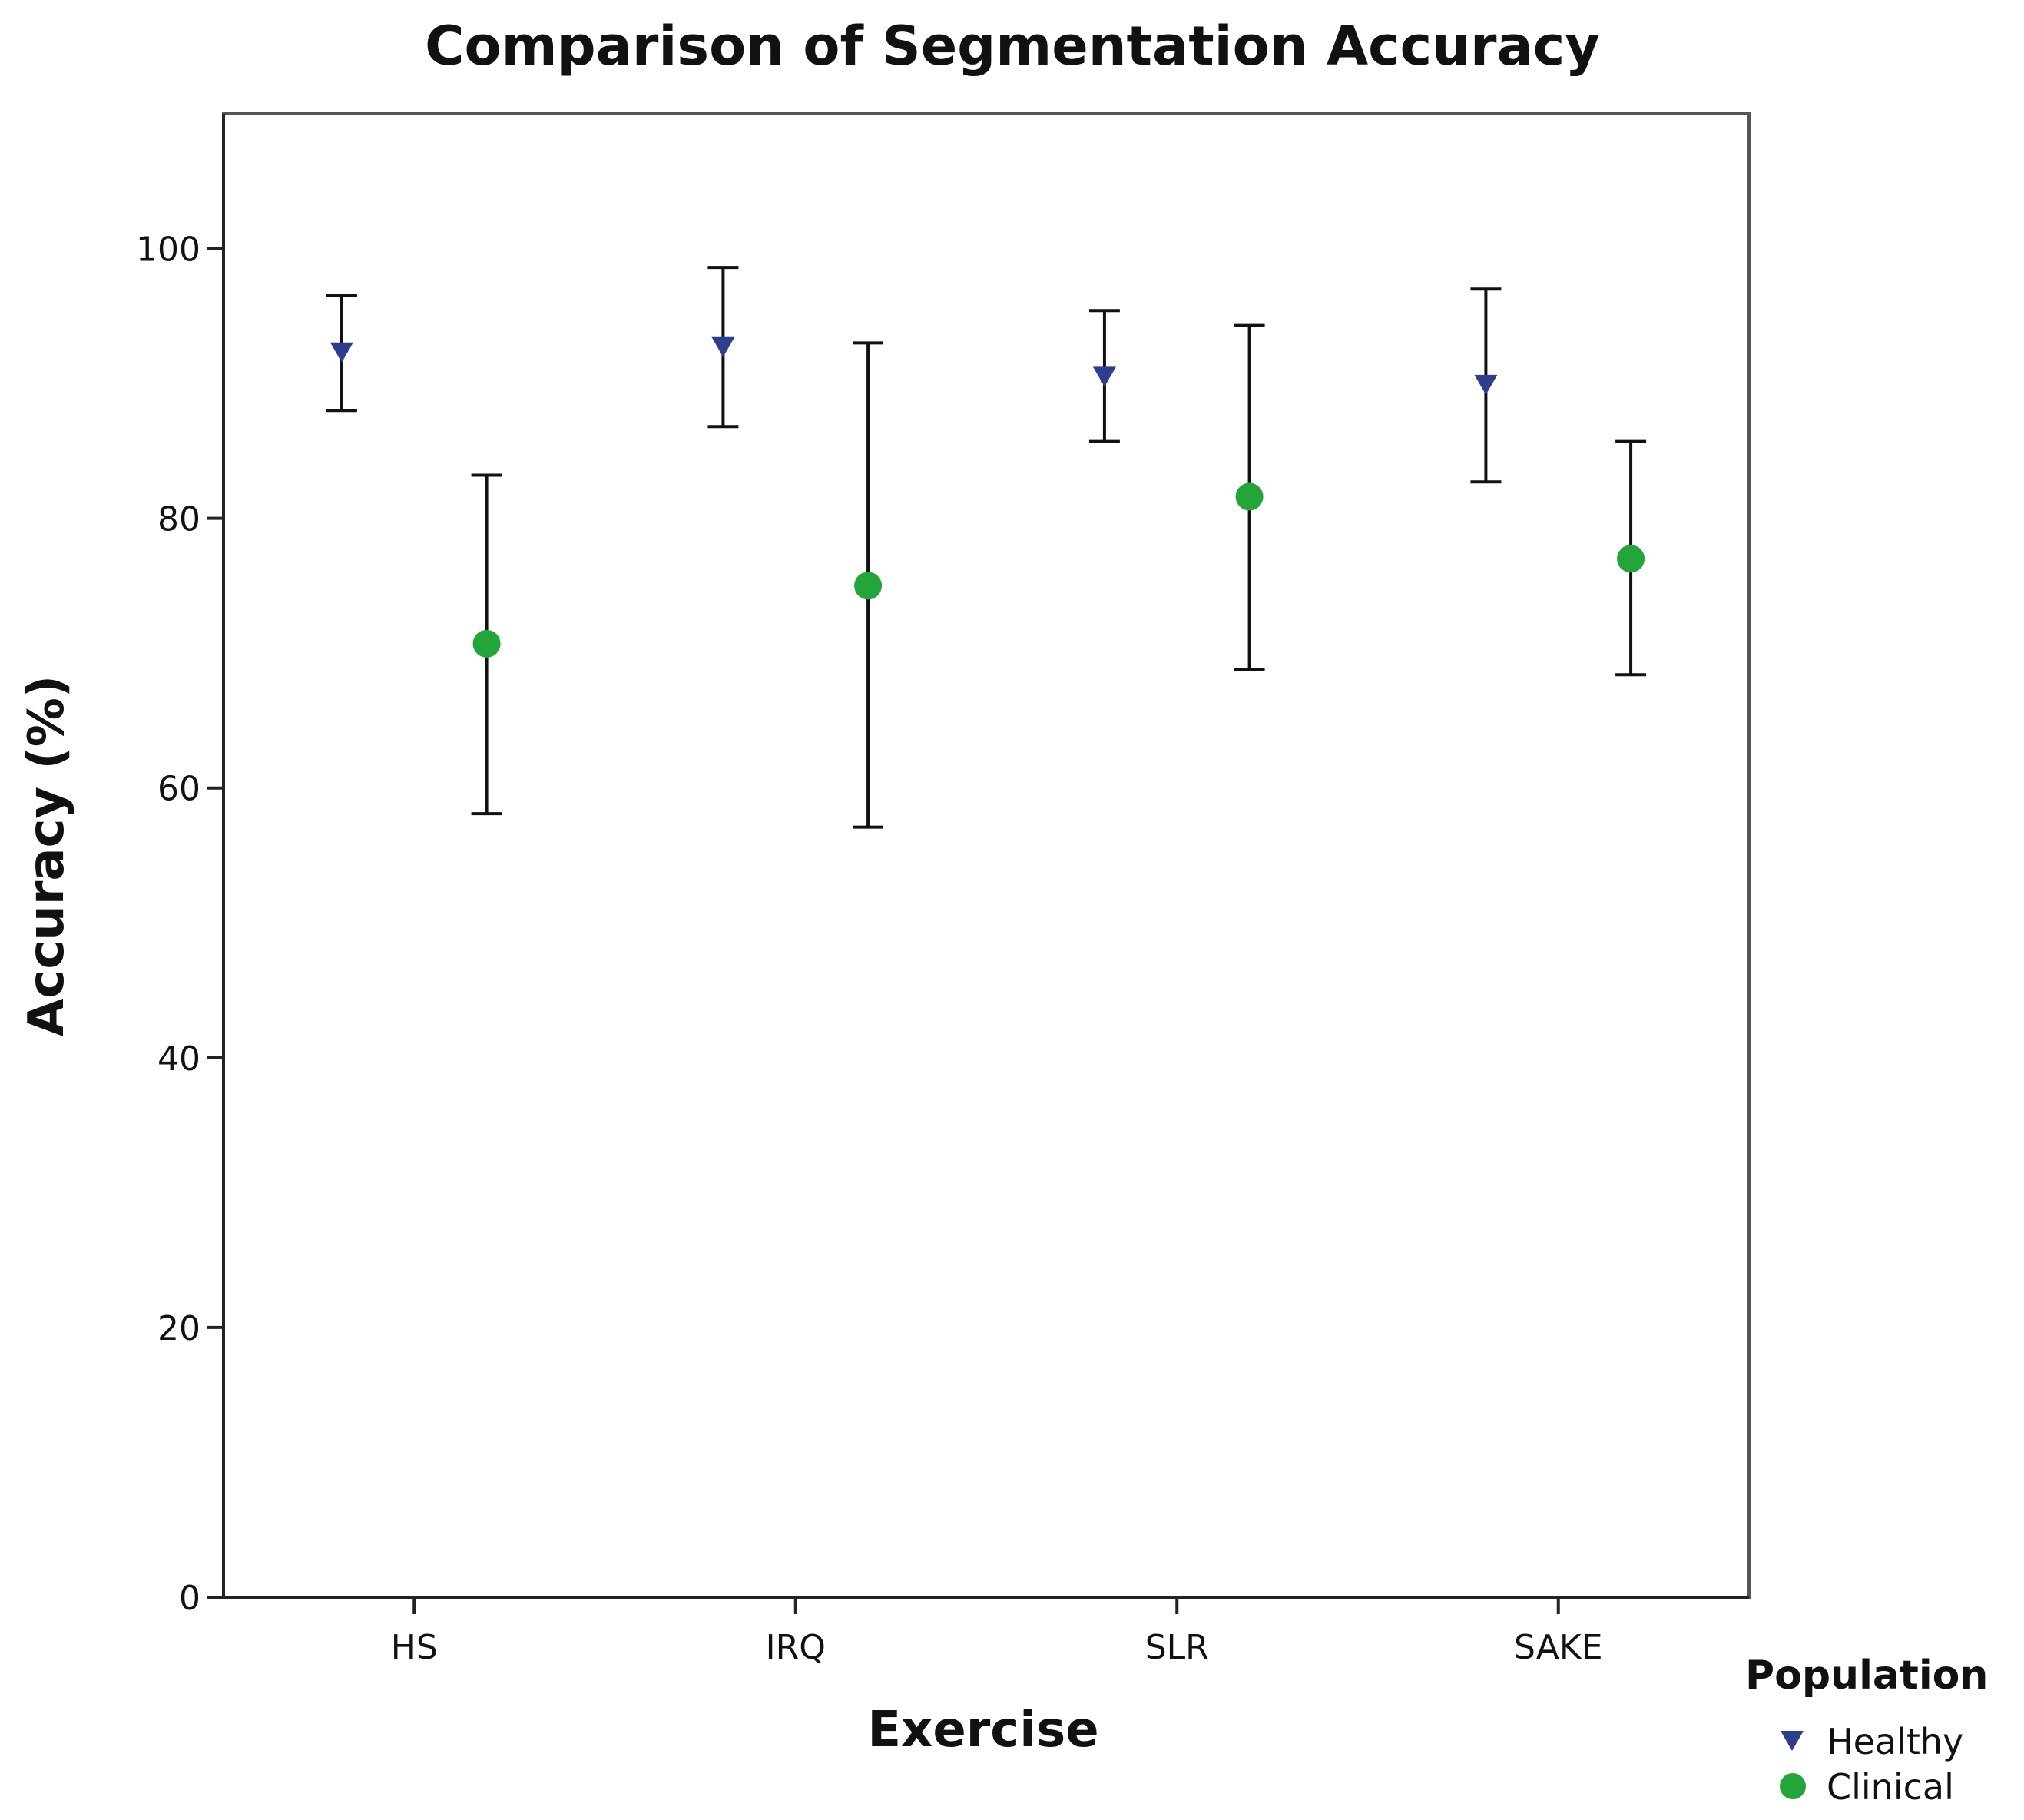 This screenshot has width=2024, height=1820. What do you see at coordinates (723, 347) in the screenshot?
I see `point-healthy-irq` at bounding box center [723, 347].